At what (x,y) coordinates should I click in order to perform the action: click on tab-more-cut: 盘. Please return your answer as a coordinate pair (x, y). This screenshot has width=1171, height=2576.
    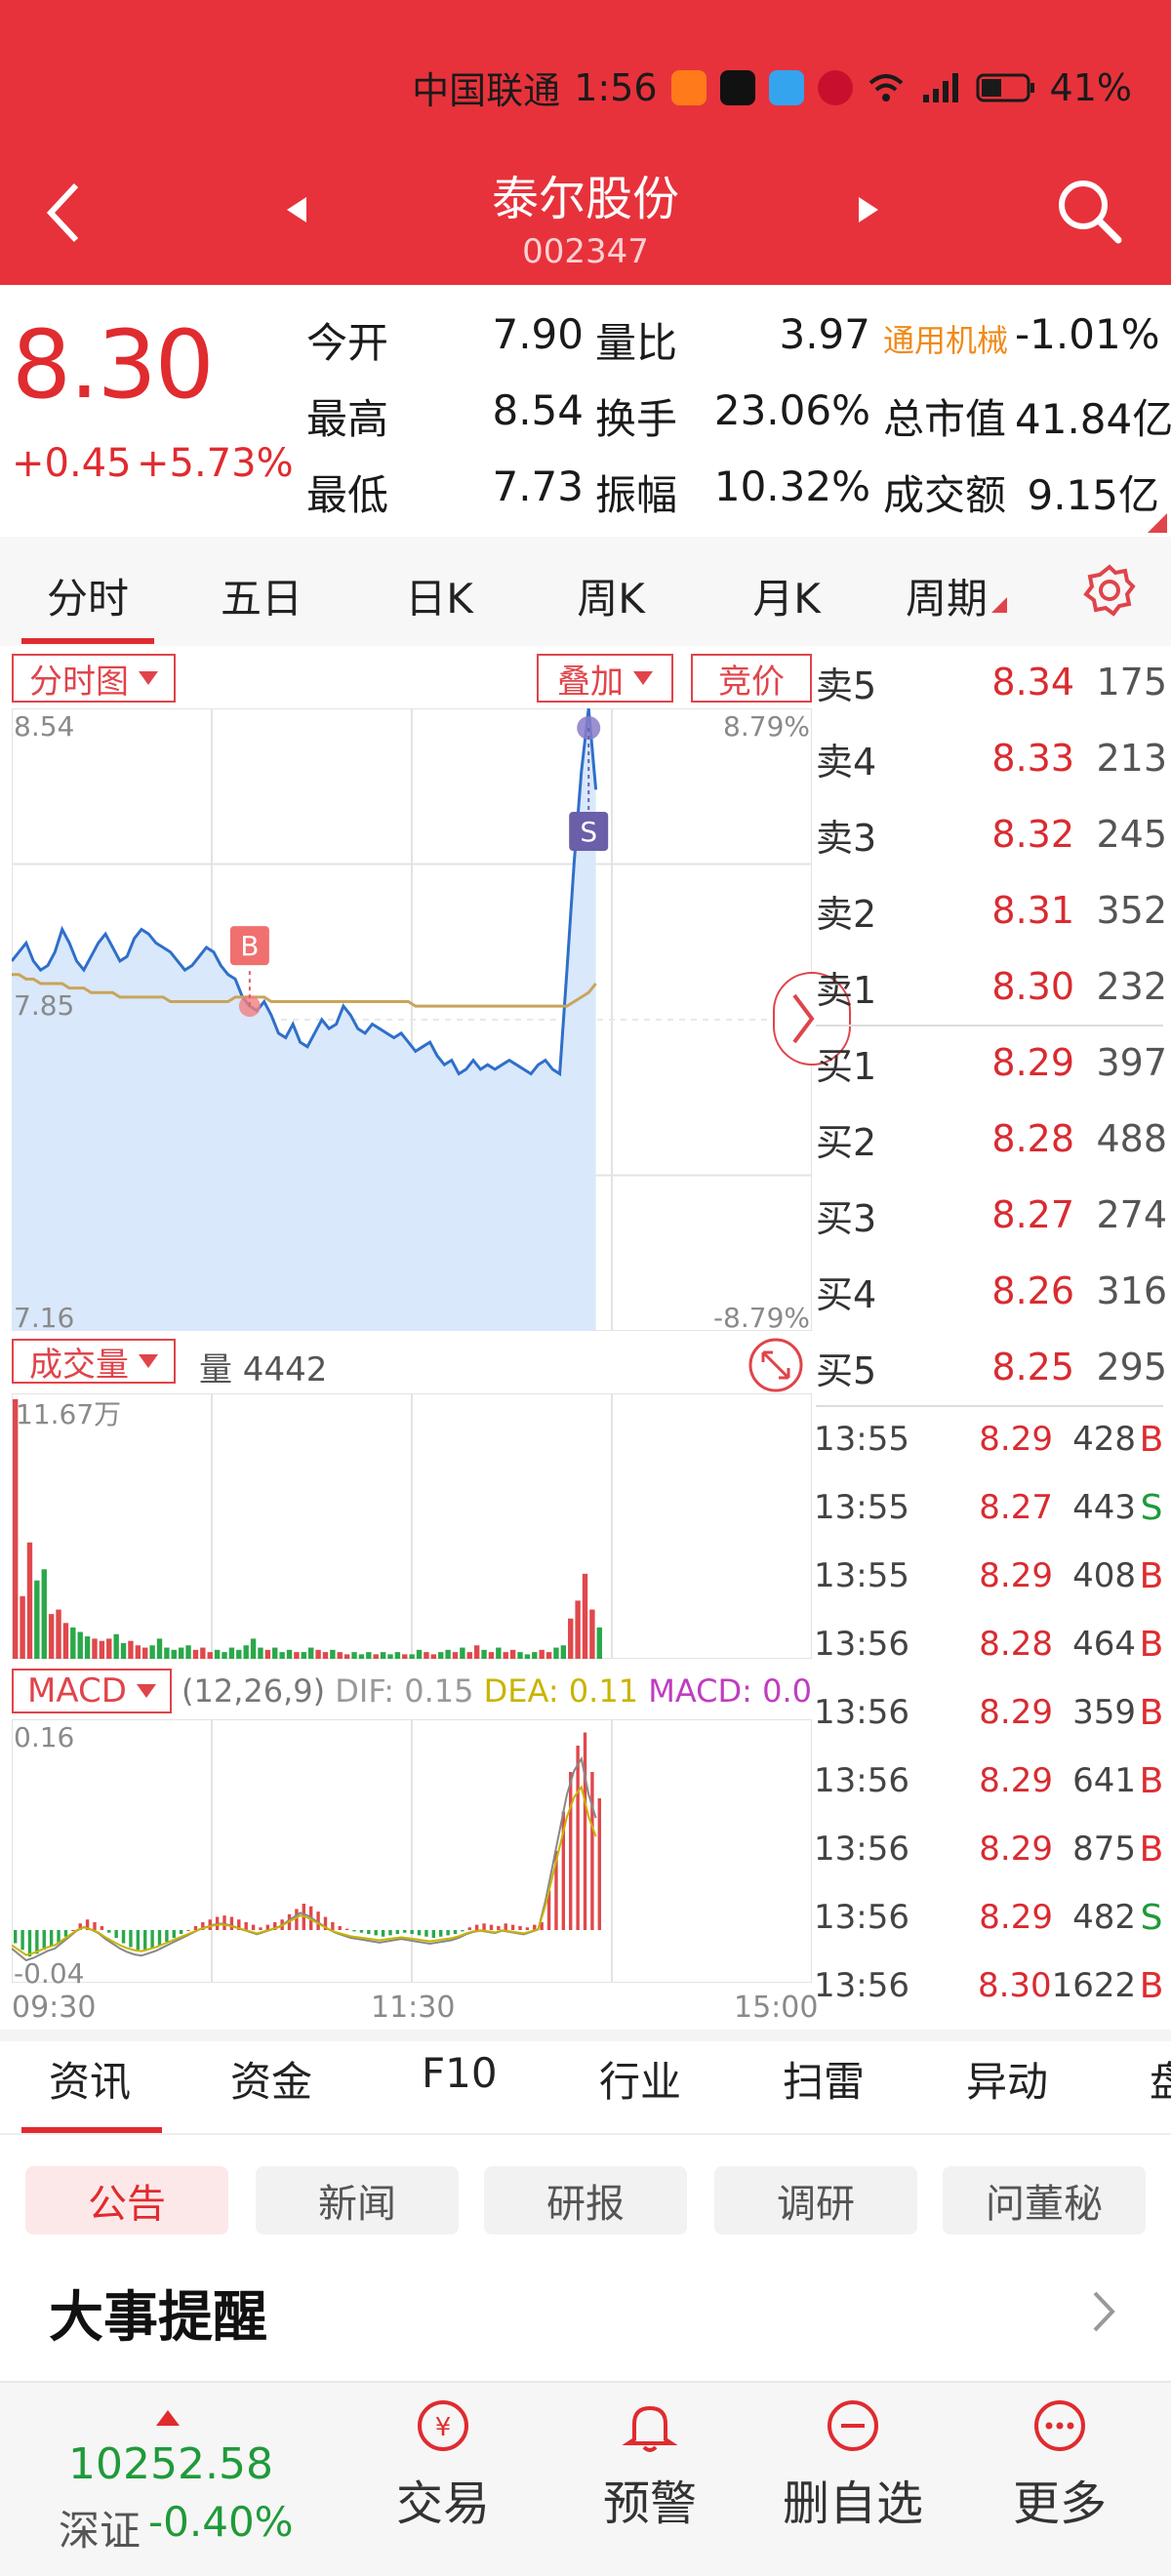
    Looking at the image, I should click on (1160, 2082).